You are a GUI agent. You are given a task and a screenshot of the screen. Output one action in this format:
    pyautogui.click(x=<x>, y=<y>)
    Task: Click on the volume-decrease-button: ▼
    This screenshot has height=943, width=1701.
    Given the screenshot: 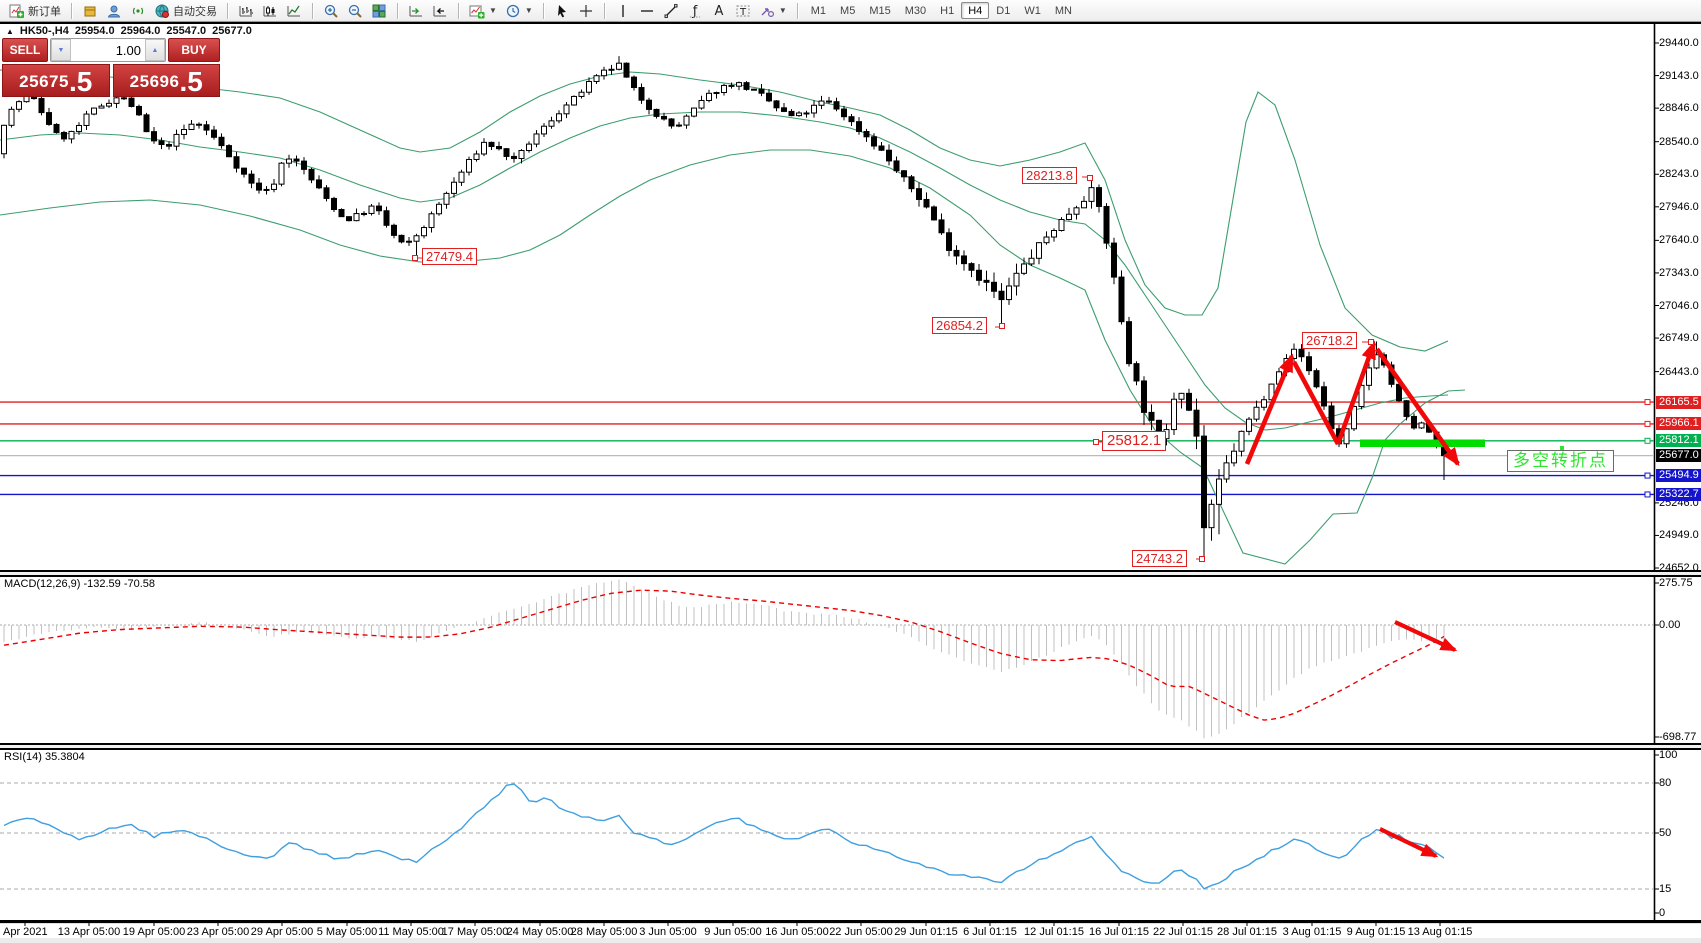 What is the action you would take?
    pyautogui.click(x=61, y=50)
    